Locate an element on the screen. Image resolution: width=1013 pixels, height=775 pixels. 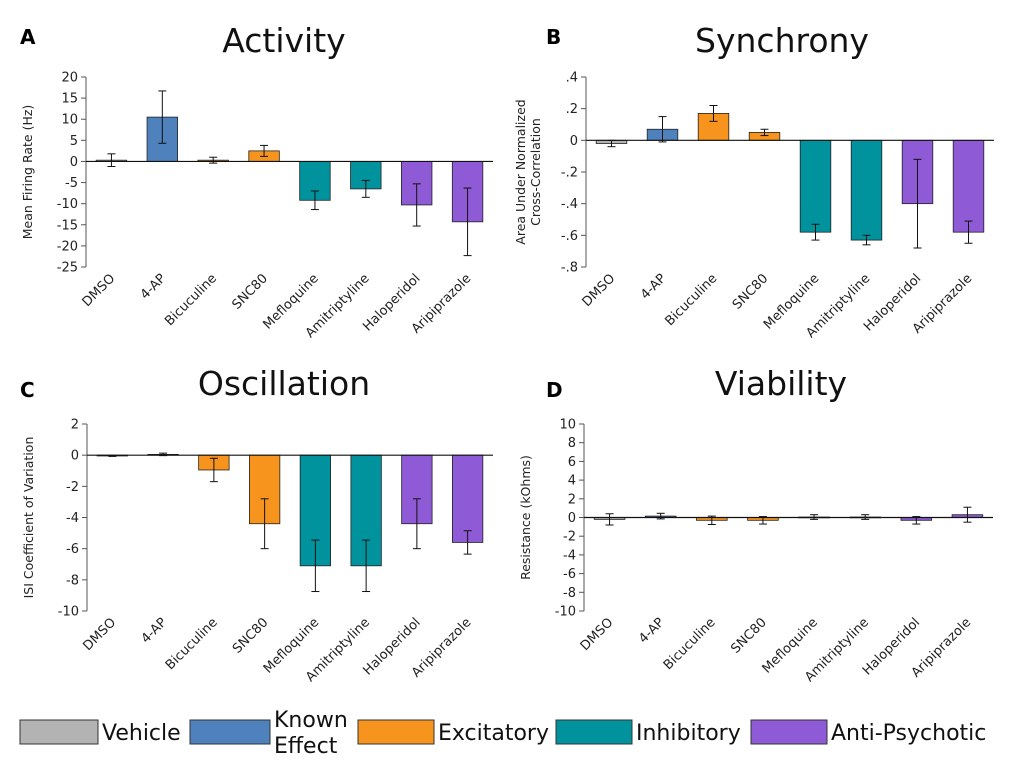
y-tick-label: 6 is located at coordinates (572, 462).